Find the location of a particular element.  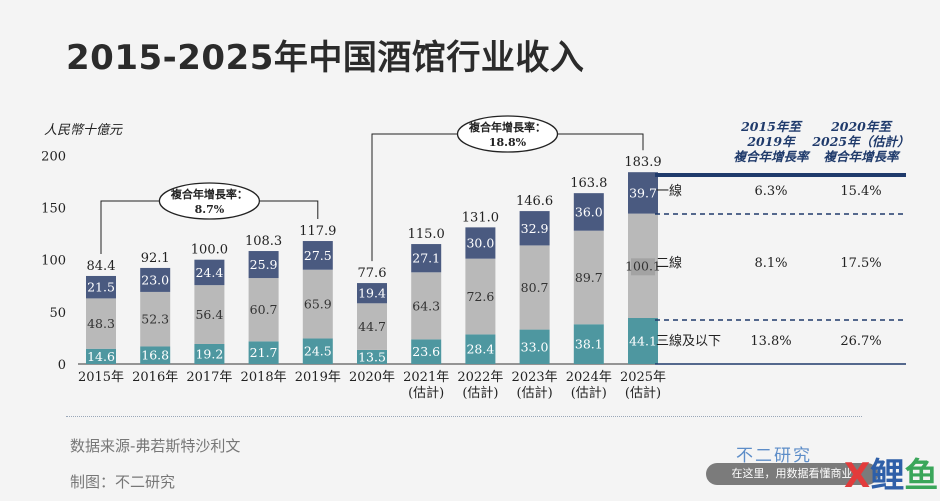

data-label: 23.0 is located at coordinates (155, 279).